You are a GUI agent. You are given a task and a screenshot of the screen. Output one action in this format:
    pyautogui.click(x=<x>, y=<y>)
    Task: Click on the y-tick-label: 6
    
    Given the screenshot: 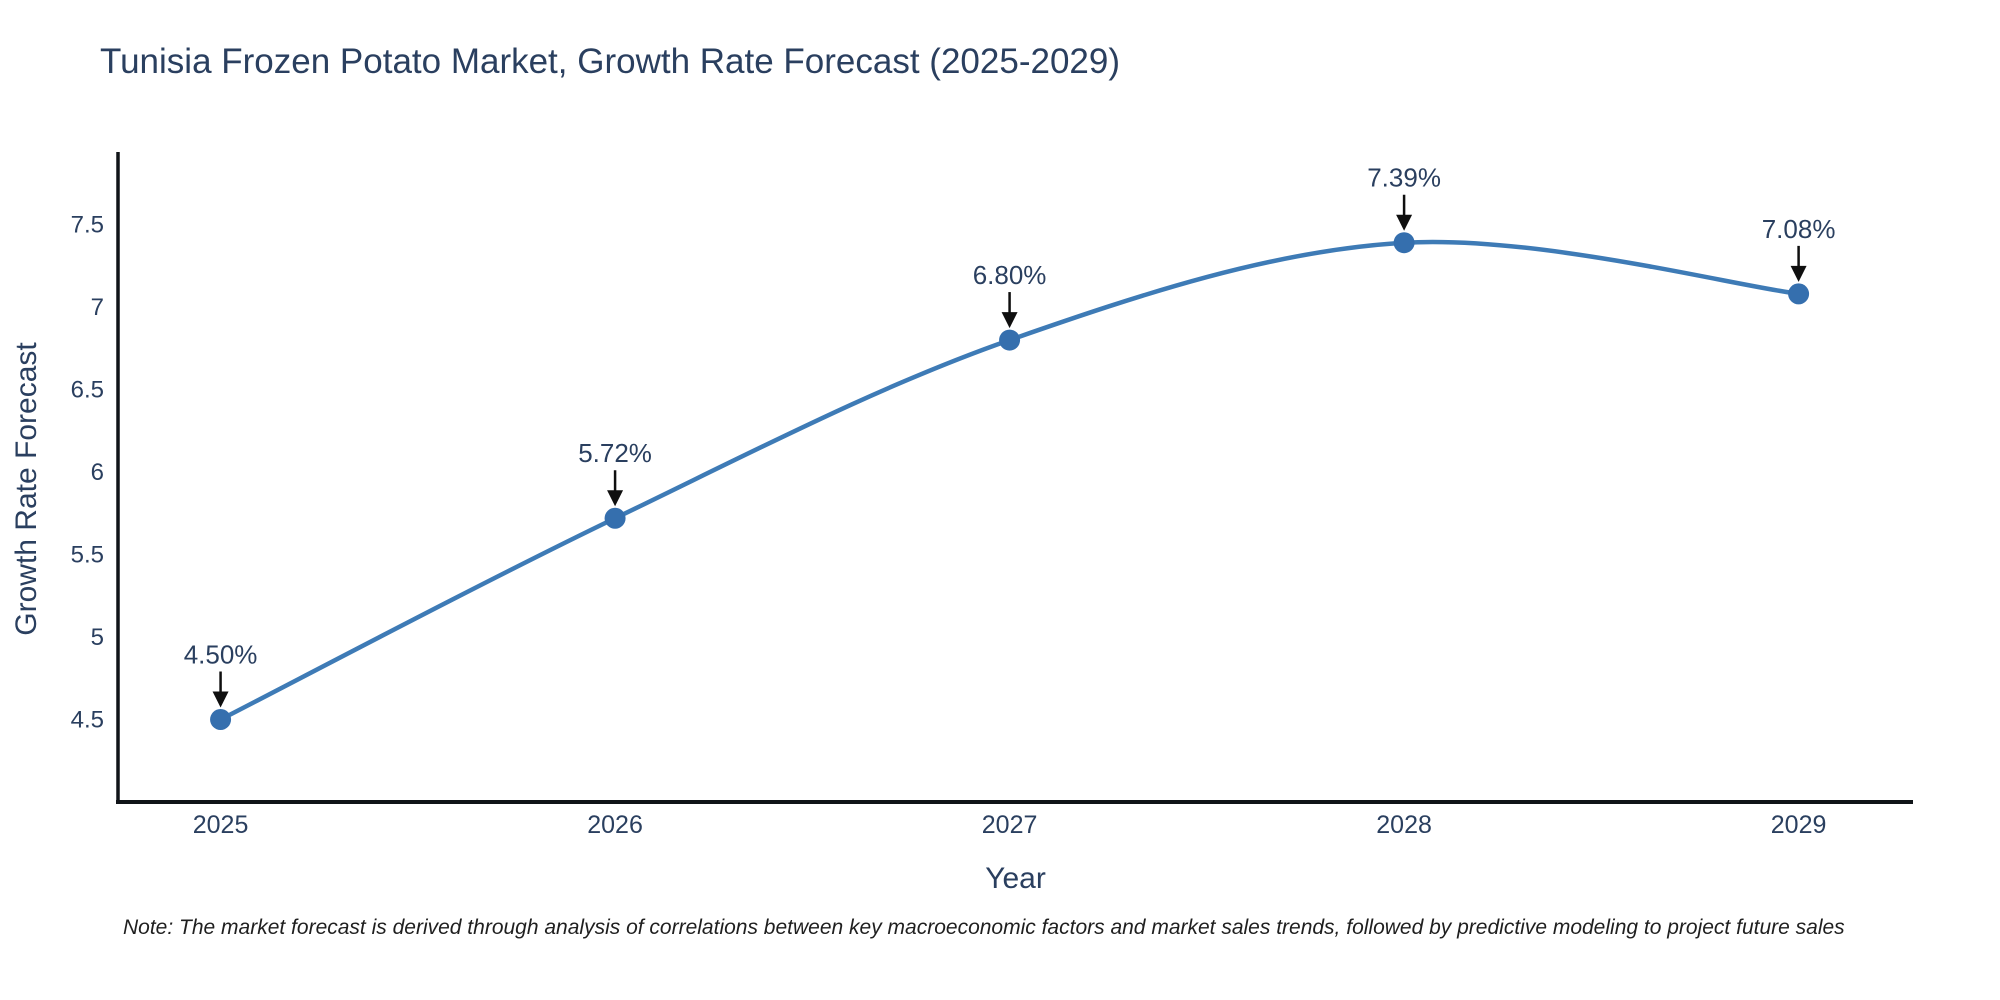 What is the action you would take?
    pyautogui.click(x=97, y=472)
    